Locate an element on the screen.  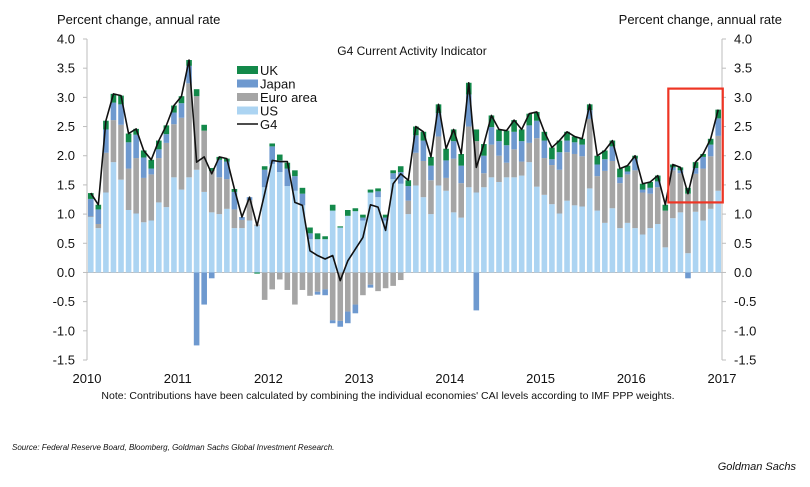
y-tick-label-right: -0.5 is located at coordinates (745, 301).